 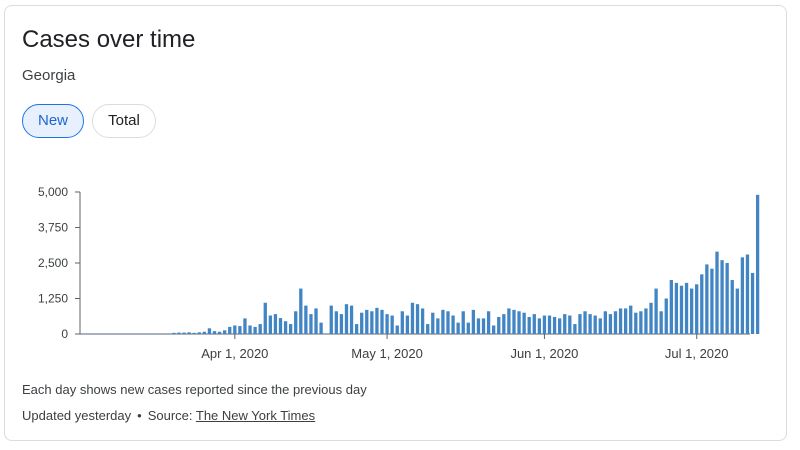 What do you see at coordinates (53, 121) in the screenshot?
I see `new-cases-toggle: New` at bounding box center [53, 121].